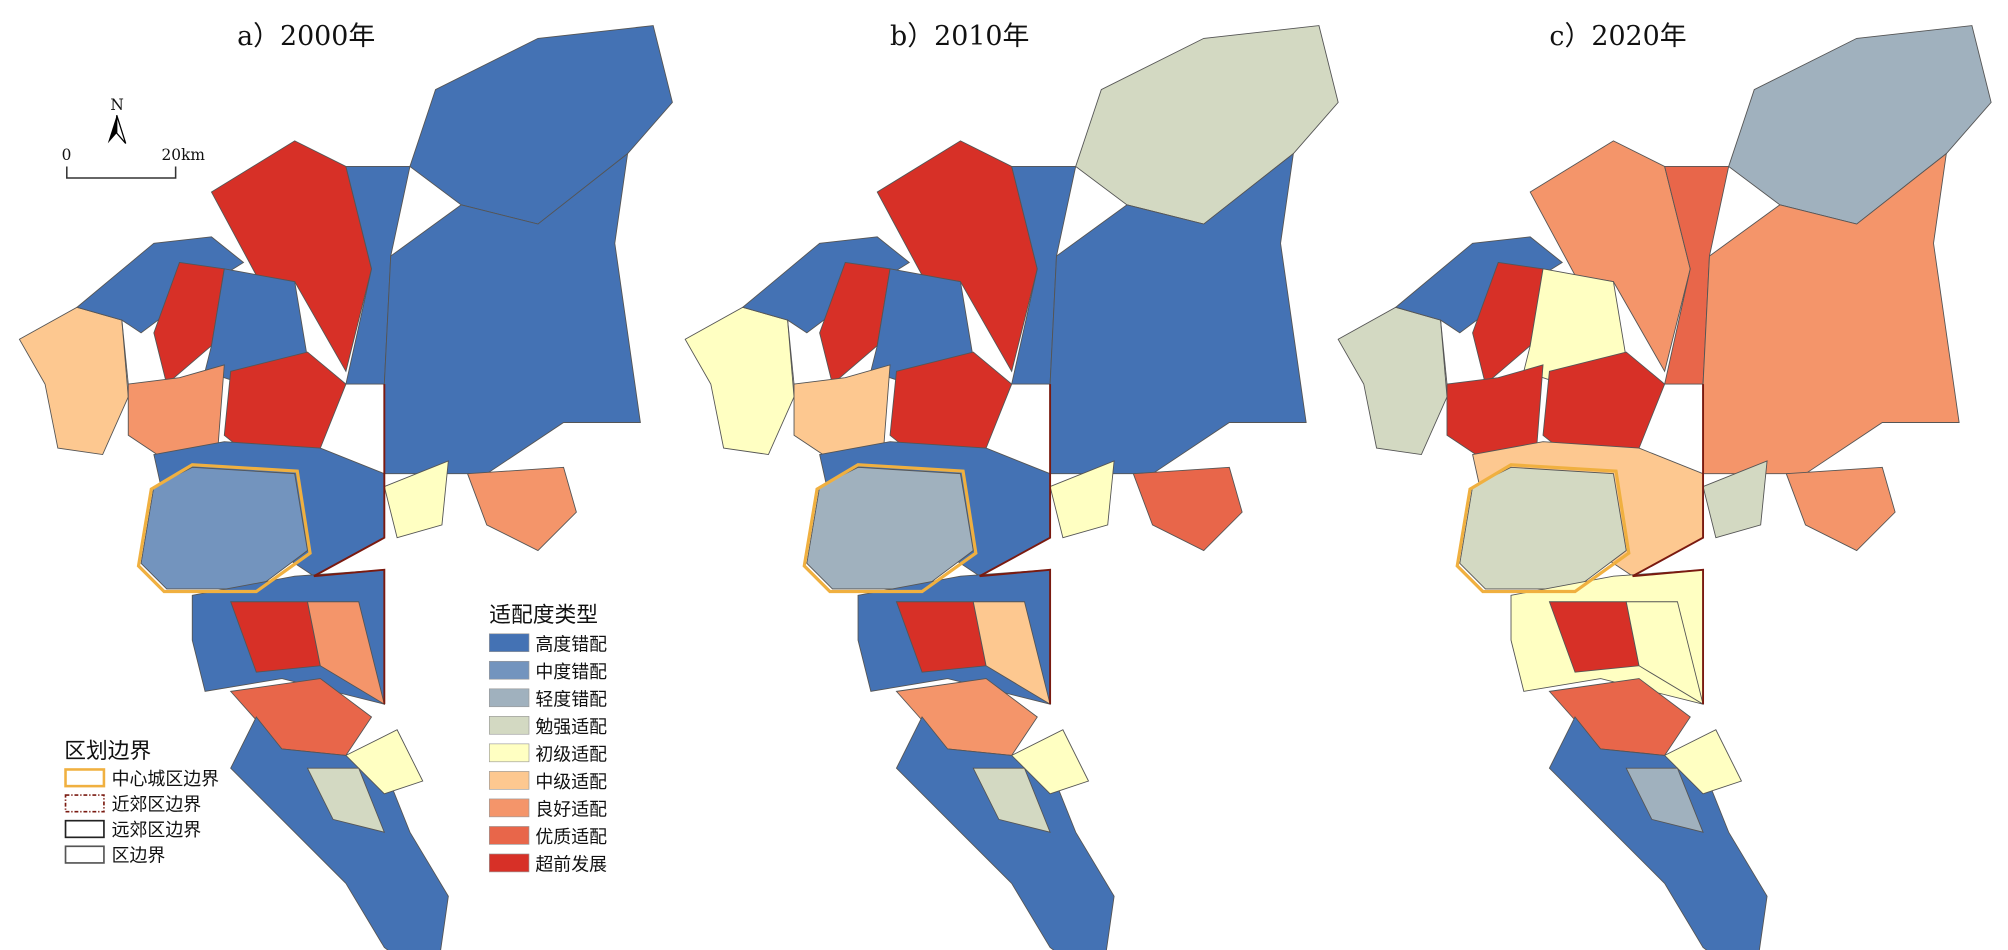 This screenshot has width=2008, height=950. I want to click on legend-label: 轻度错配, so click(571, 699).